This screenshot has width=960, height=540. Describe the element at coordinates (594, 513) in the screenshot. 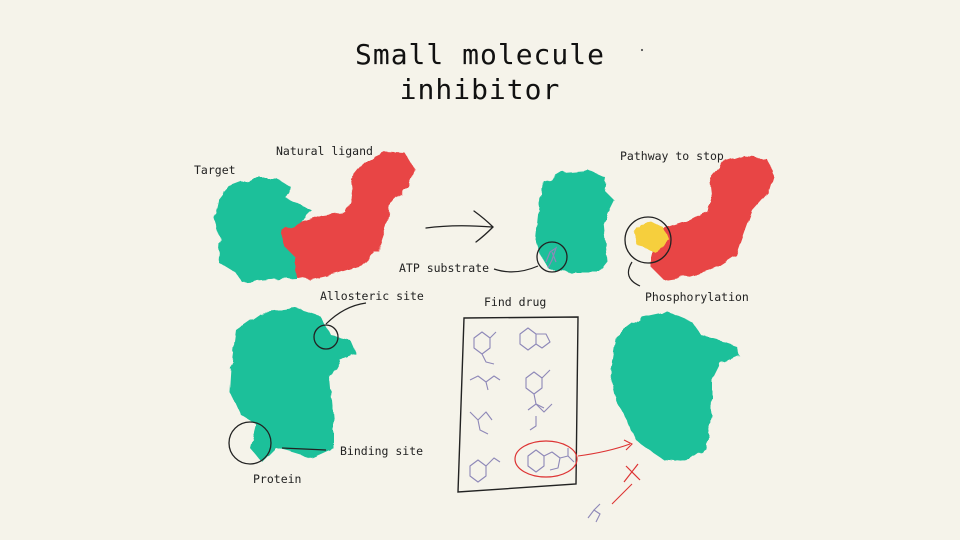

I see `released-molecule` at that location.